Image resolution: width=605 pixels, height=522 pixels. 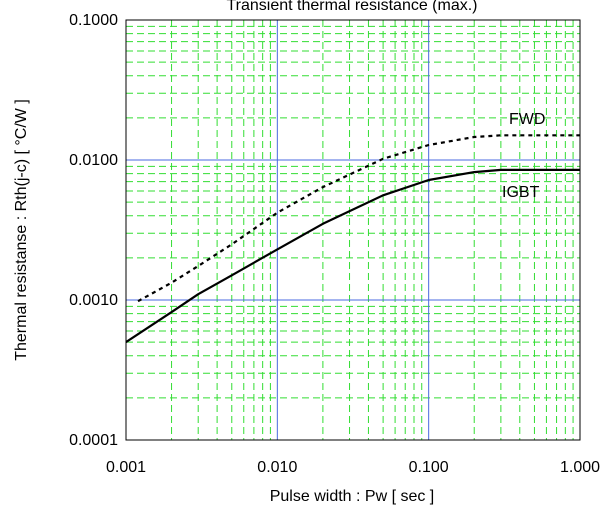 I want to click on y-tick-labels: 0.0001 0.0010 0.0100 0.1000, so click(x=93, y=230).